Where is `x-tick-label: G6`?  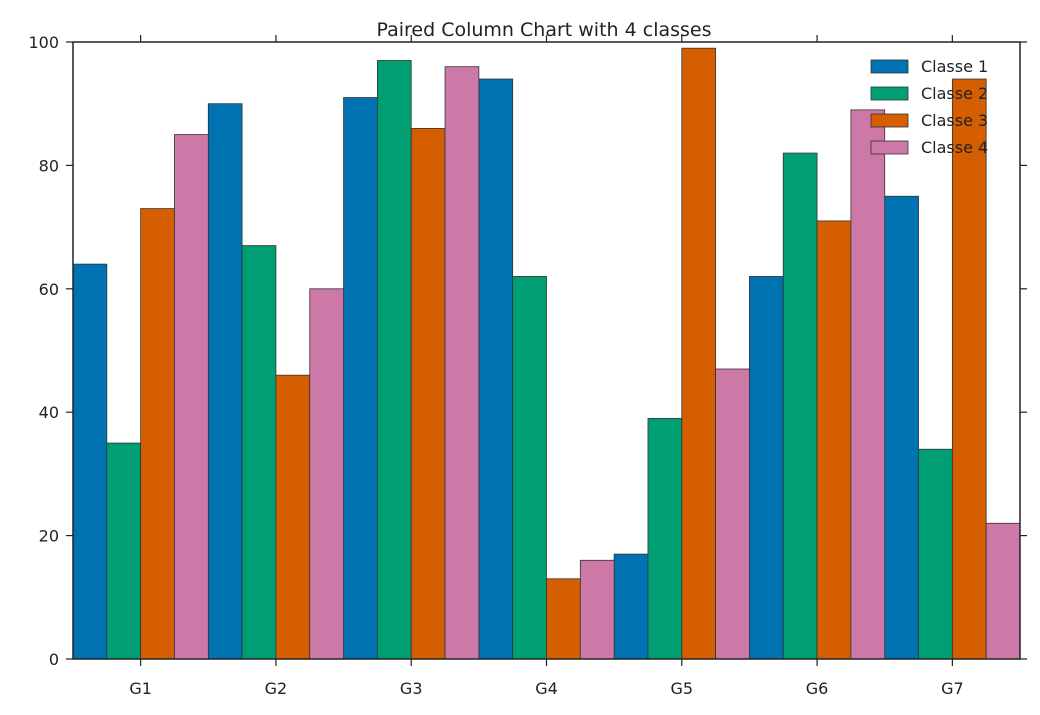
x-tick-label: G6 is located at coordinates (817, 688).